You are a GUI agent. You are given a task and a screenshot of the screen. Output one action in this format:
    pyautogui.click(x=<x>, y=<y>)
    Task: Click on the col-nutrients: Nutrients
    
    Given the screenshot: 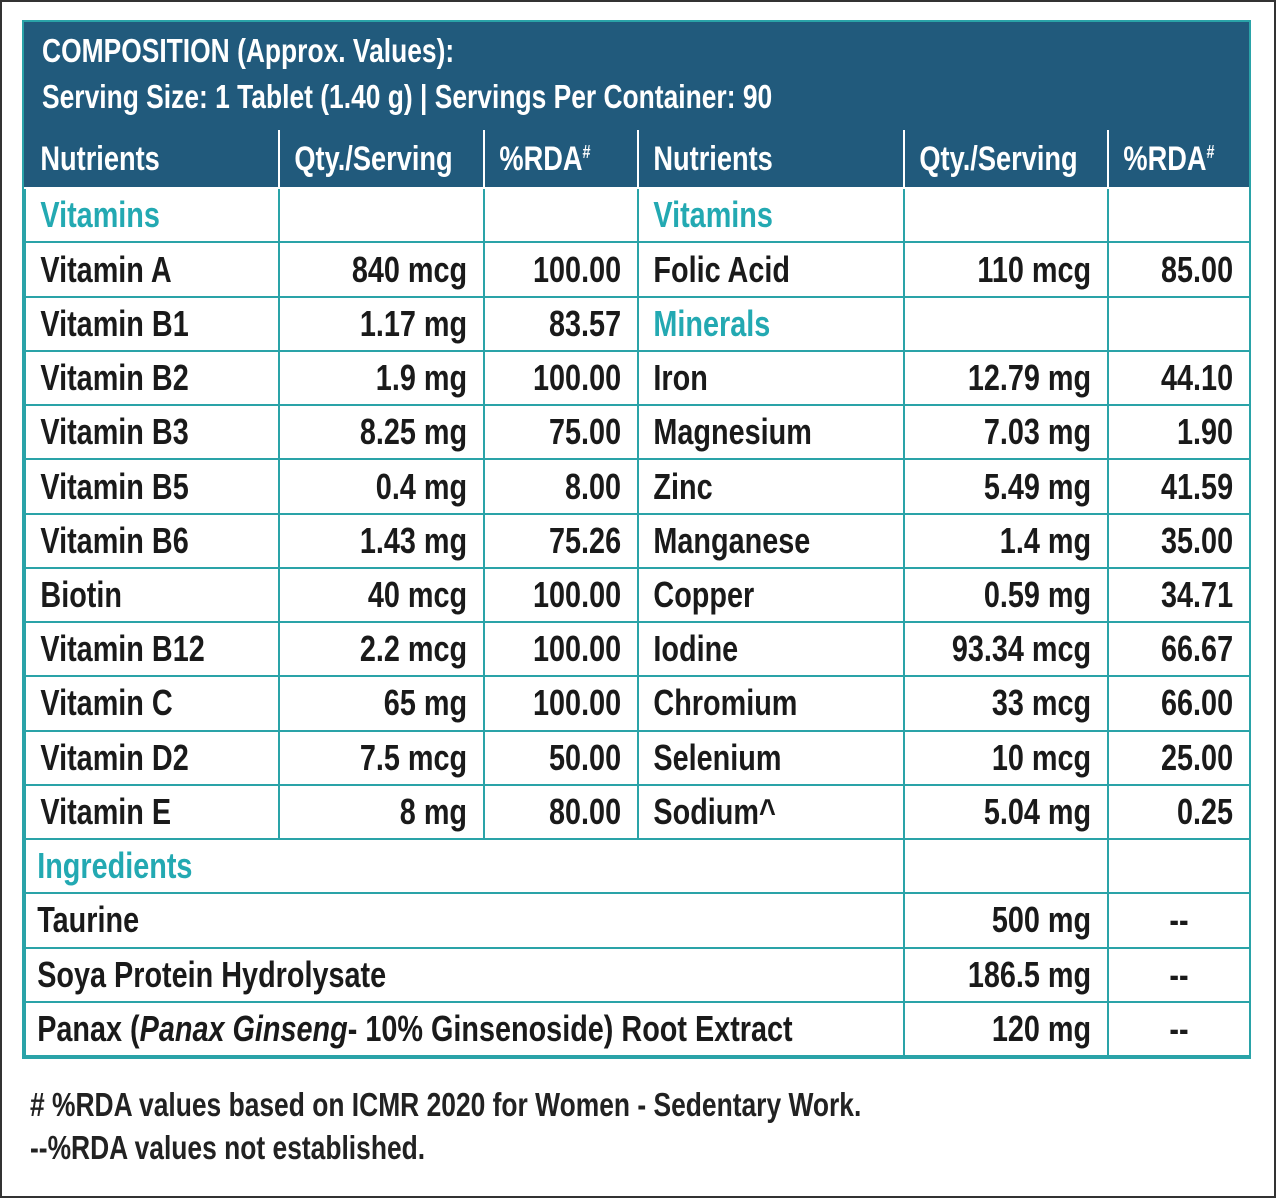 What is the action you would take?
    pyautogui.click(x=152, y=159)
    